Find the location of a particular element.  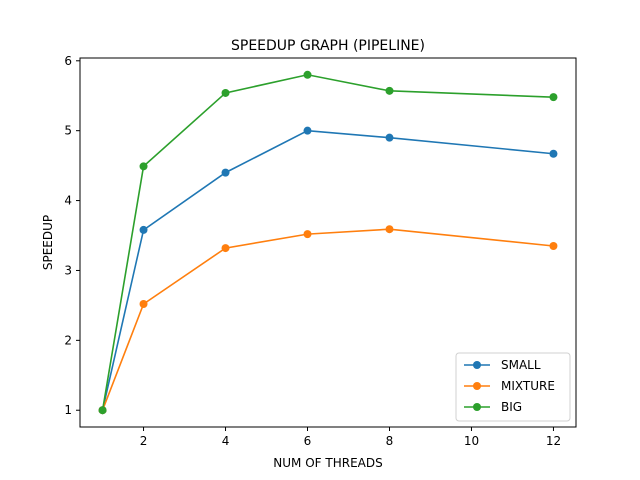

legend-box is located at coordinates (513, 387).